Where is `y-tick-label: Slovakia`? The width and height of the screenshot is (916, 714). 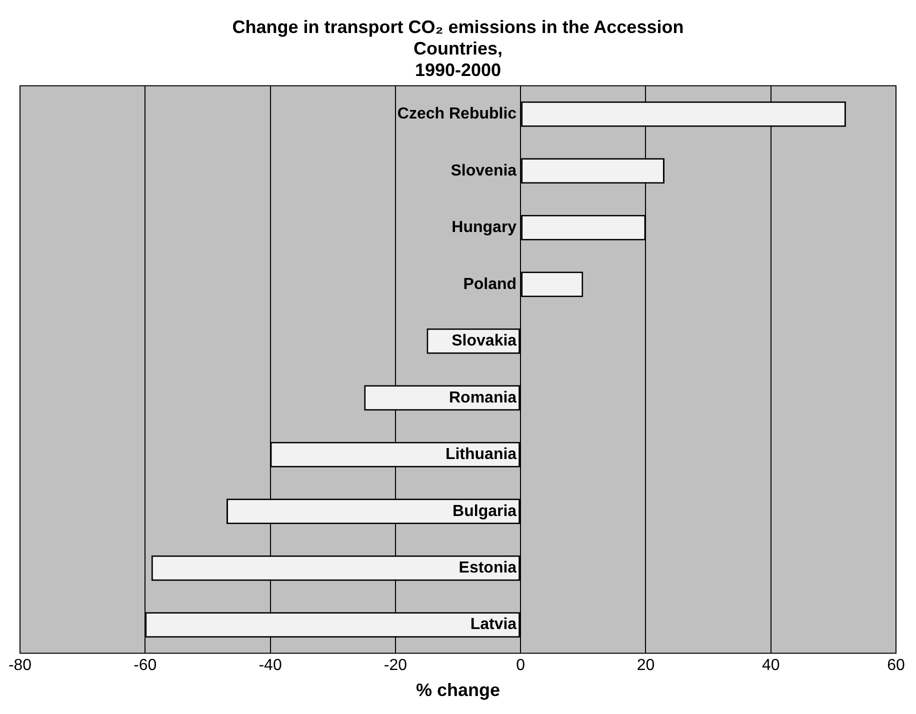 y-tick-label: Slovakia is located at coordinates (484, 341).